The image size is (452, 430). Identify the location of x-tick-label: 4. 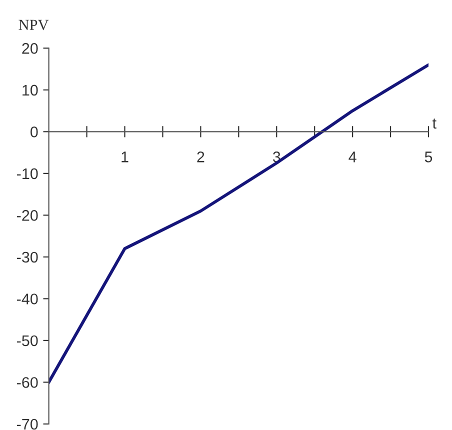
(352, 157).